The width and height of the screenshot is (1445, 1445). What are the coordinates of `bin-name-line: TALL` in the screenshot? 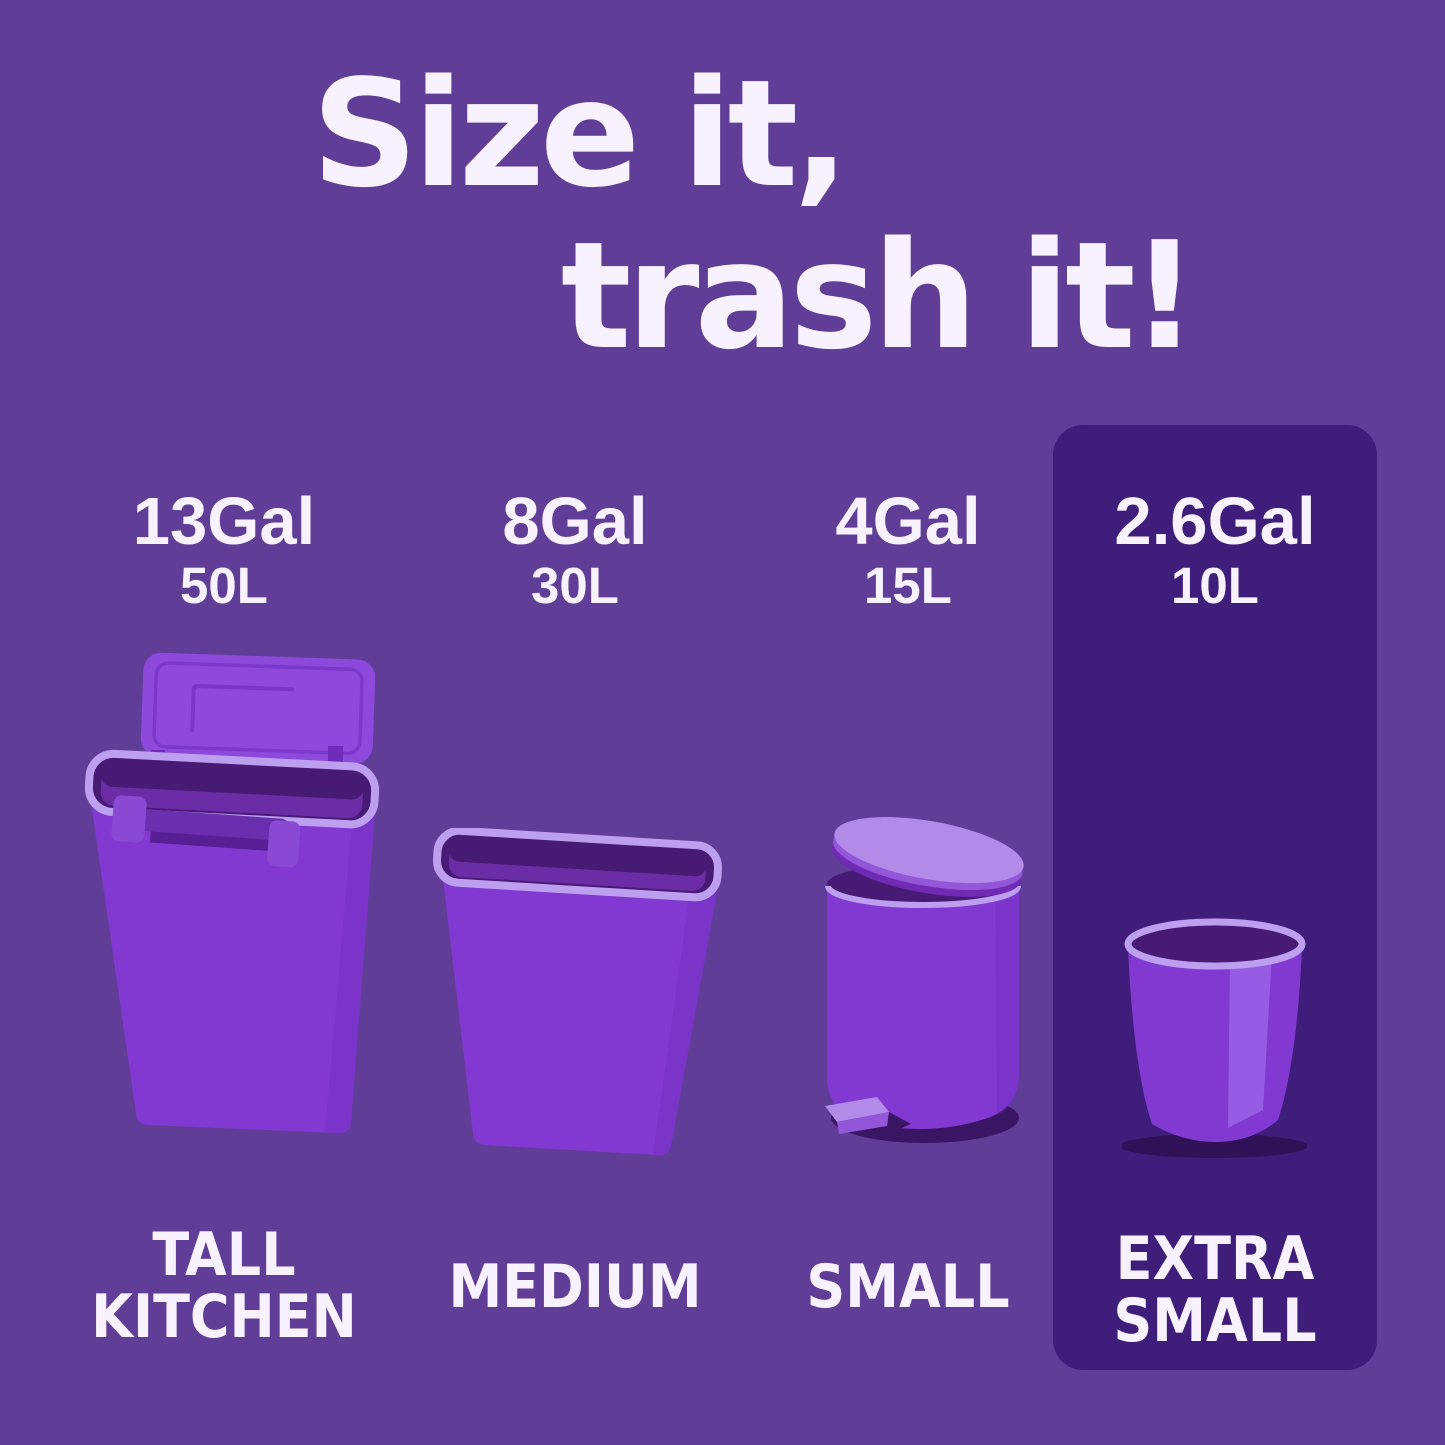 It's located at (224, 1255).